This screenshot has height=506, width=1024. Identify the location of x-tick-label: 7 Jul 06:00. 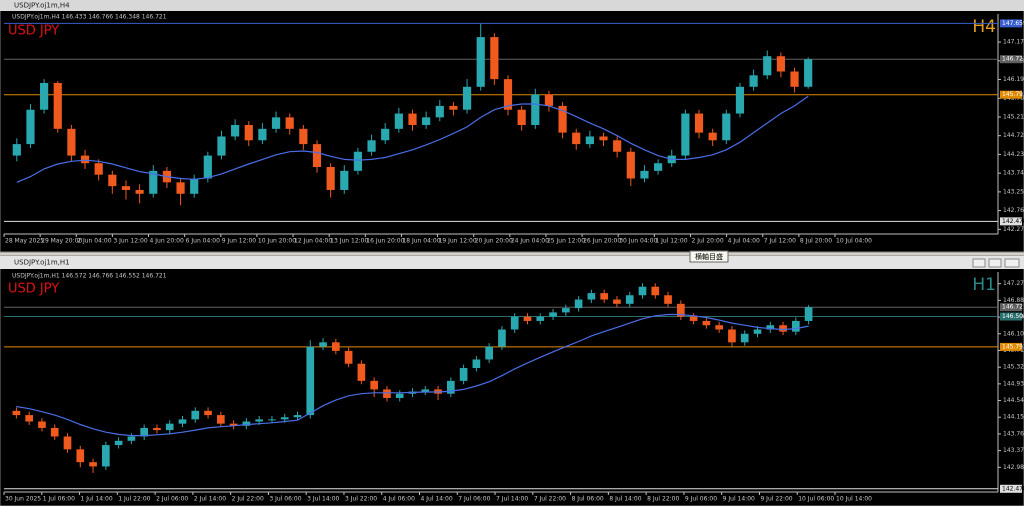
(474, 499).